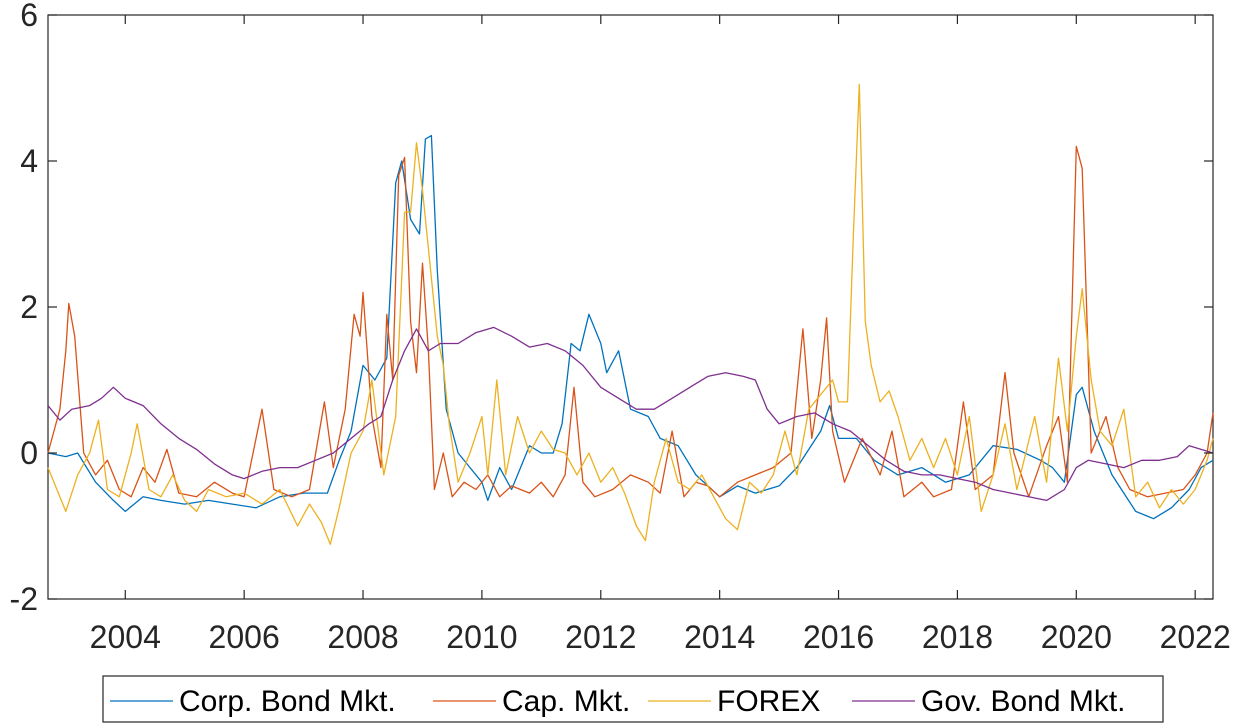  I want to click on y-tick-label: -2, so click(24, 599).